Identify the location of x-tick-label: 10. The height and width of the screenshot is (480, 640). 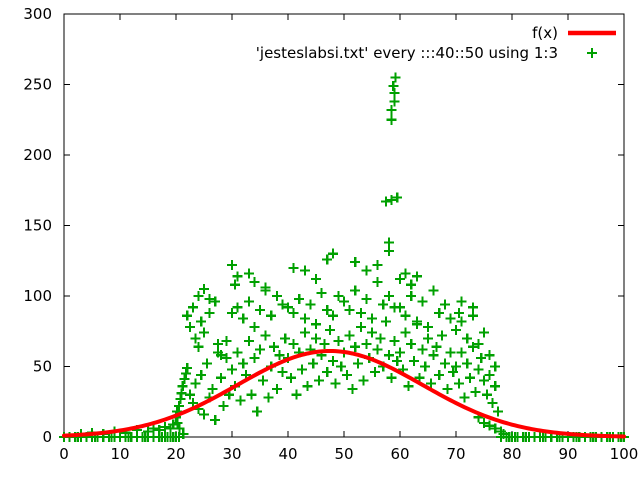
(119, 454).